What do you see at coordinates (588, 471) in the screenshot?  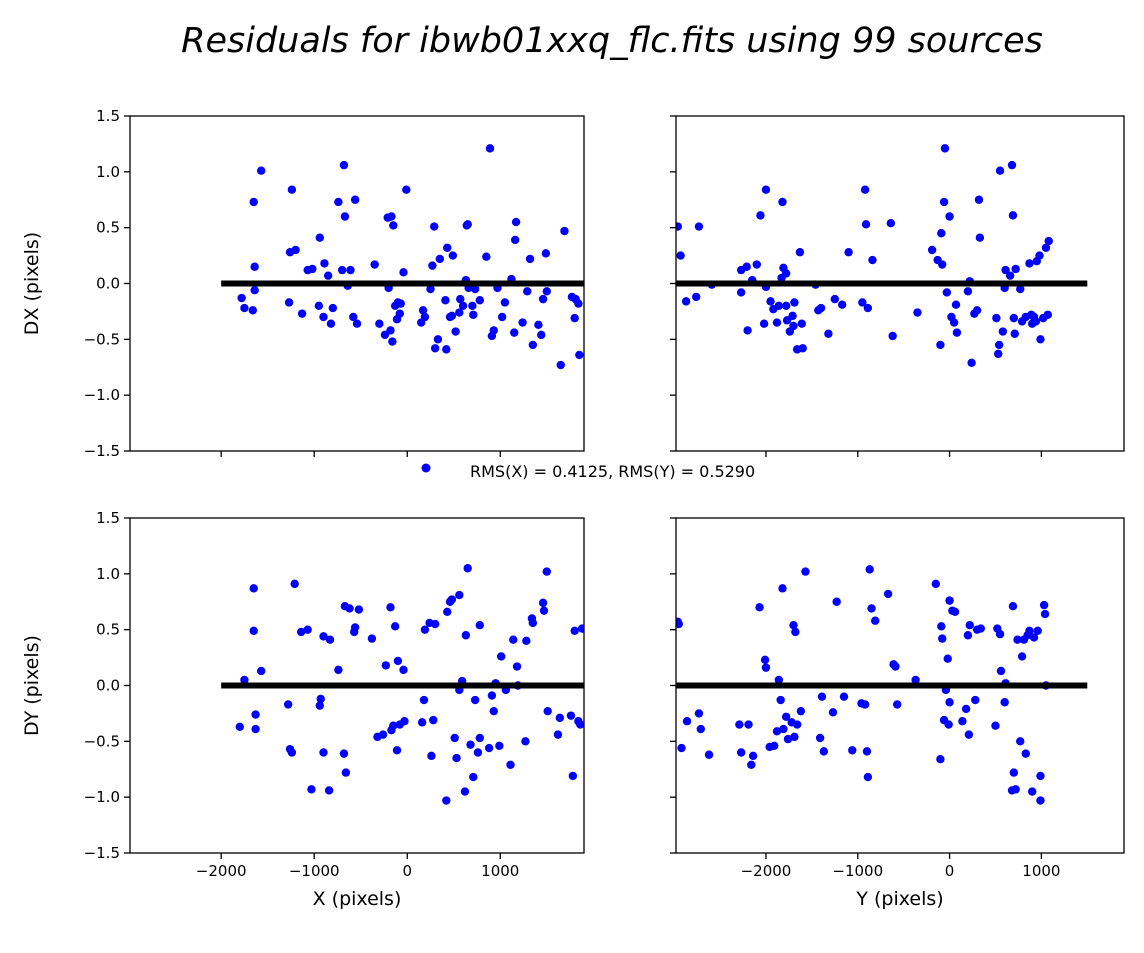 I see `legend: RMS(X) = 0.4125, RMS(Y) = 0.5290` at bounding box center [588, 471].